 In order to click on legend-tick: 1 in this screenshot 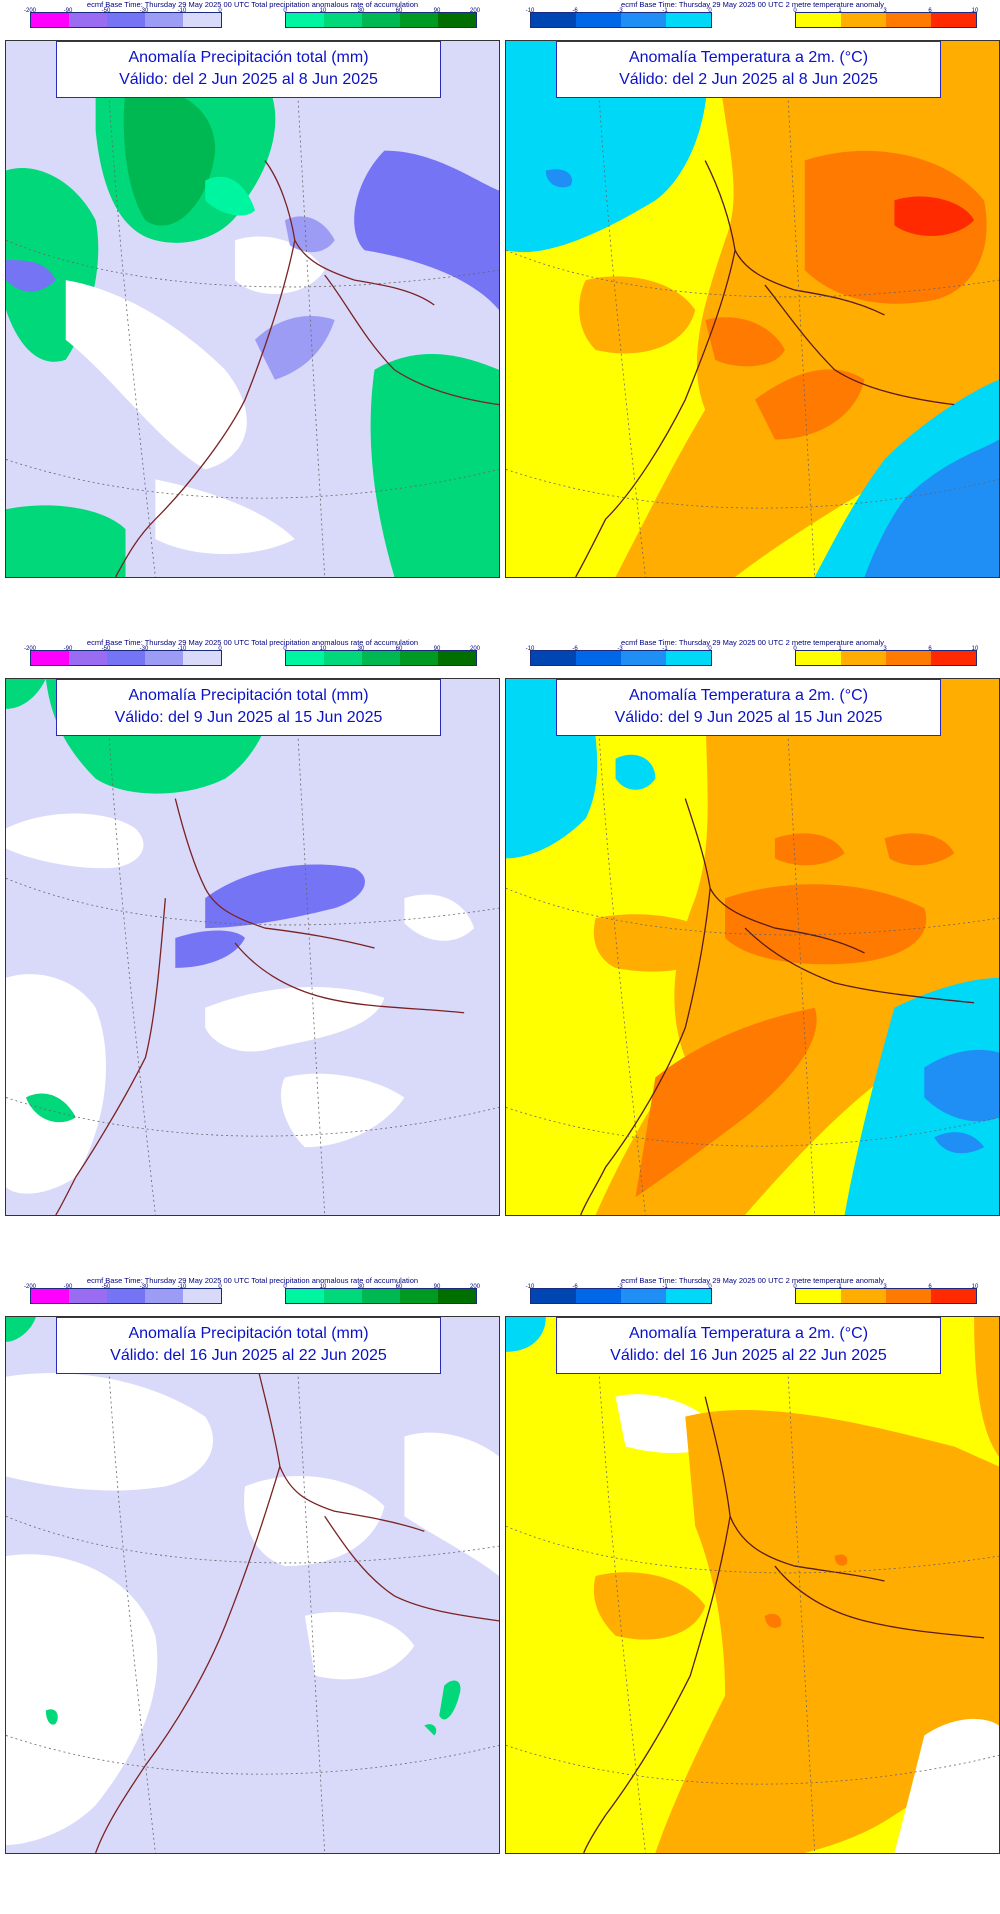, I will do `click(840, 1287)`.